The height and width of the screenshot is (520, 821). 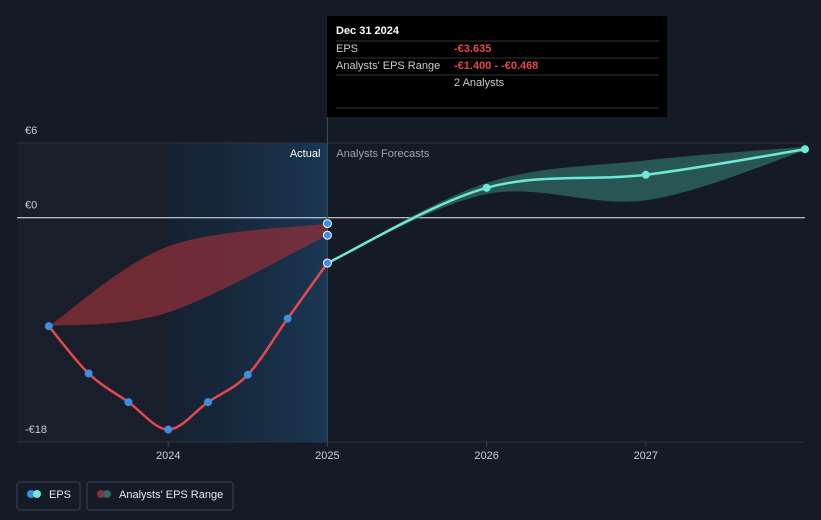 What do you see at coordinates (479, 83) in the screenshot?
I see `tooltip-analysts: 2 Analysts` at bounding box center [479, 83].